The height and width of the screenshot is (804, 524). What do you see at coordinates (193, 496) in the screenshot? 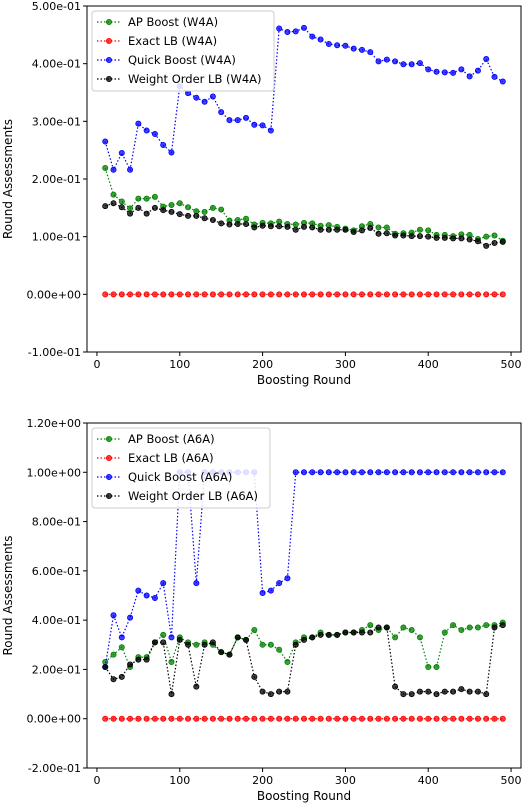
I see `legend-label: Weight Order LB (A6A)` at bounding box center [193, 496].